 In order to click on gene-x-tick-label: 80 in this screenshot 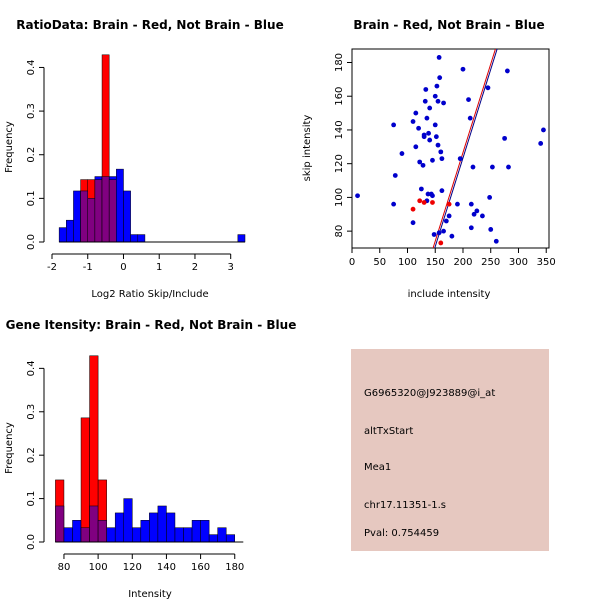, I will do `click(64, 567)`.